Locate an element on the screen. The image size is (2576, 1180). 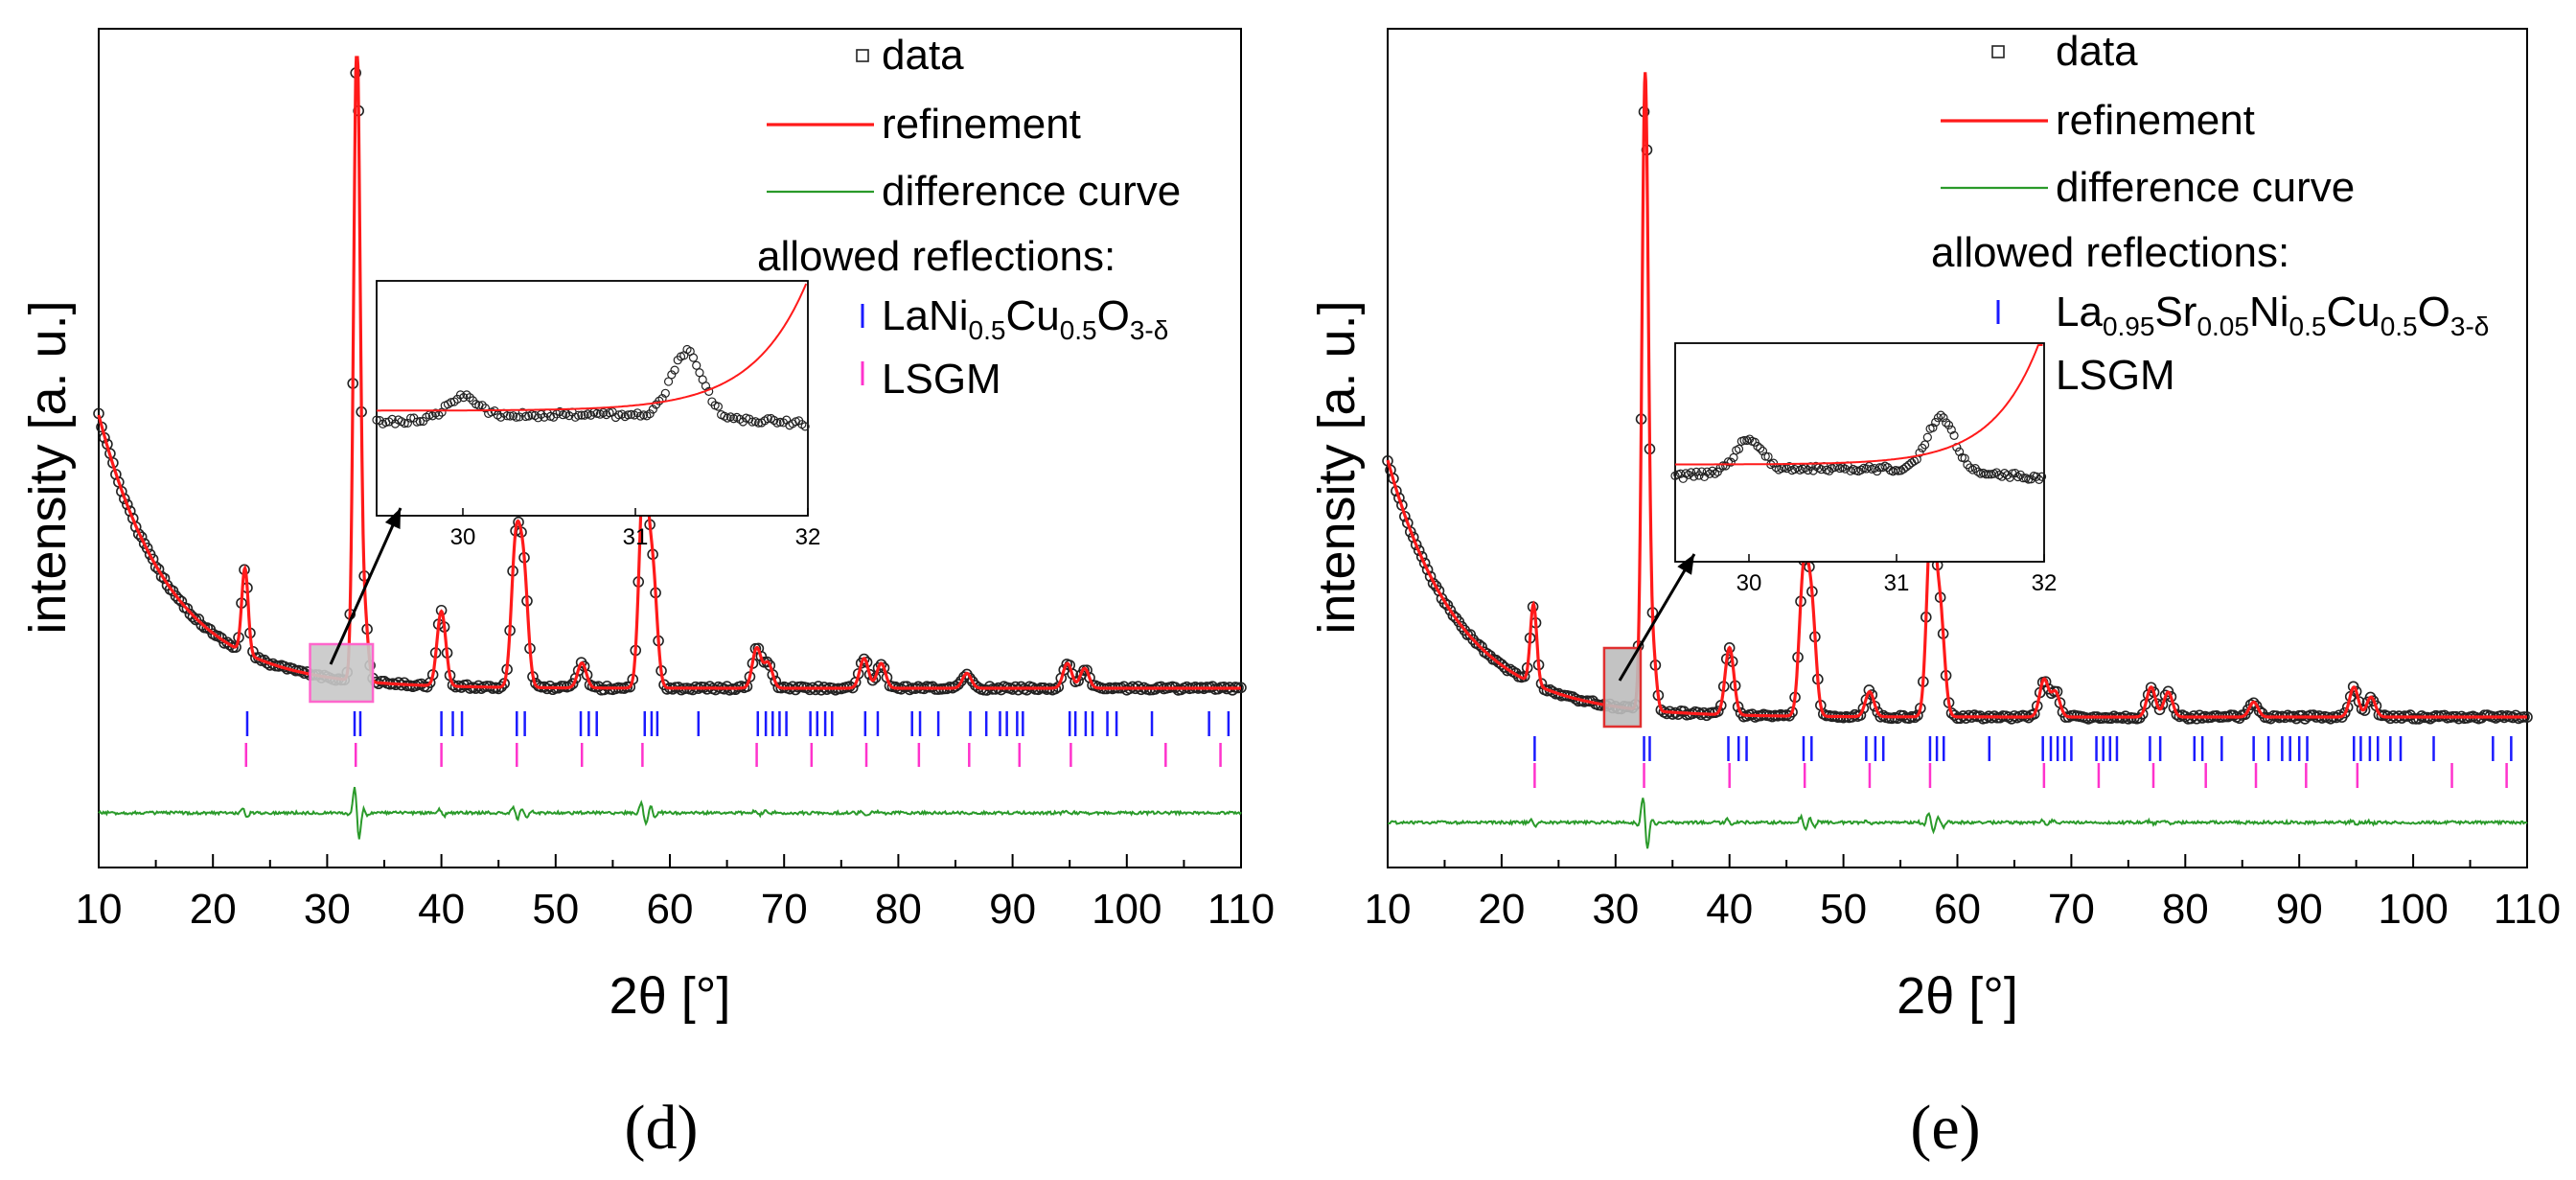
zoom-arrow-head is located at coordinates (1685, 564).